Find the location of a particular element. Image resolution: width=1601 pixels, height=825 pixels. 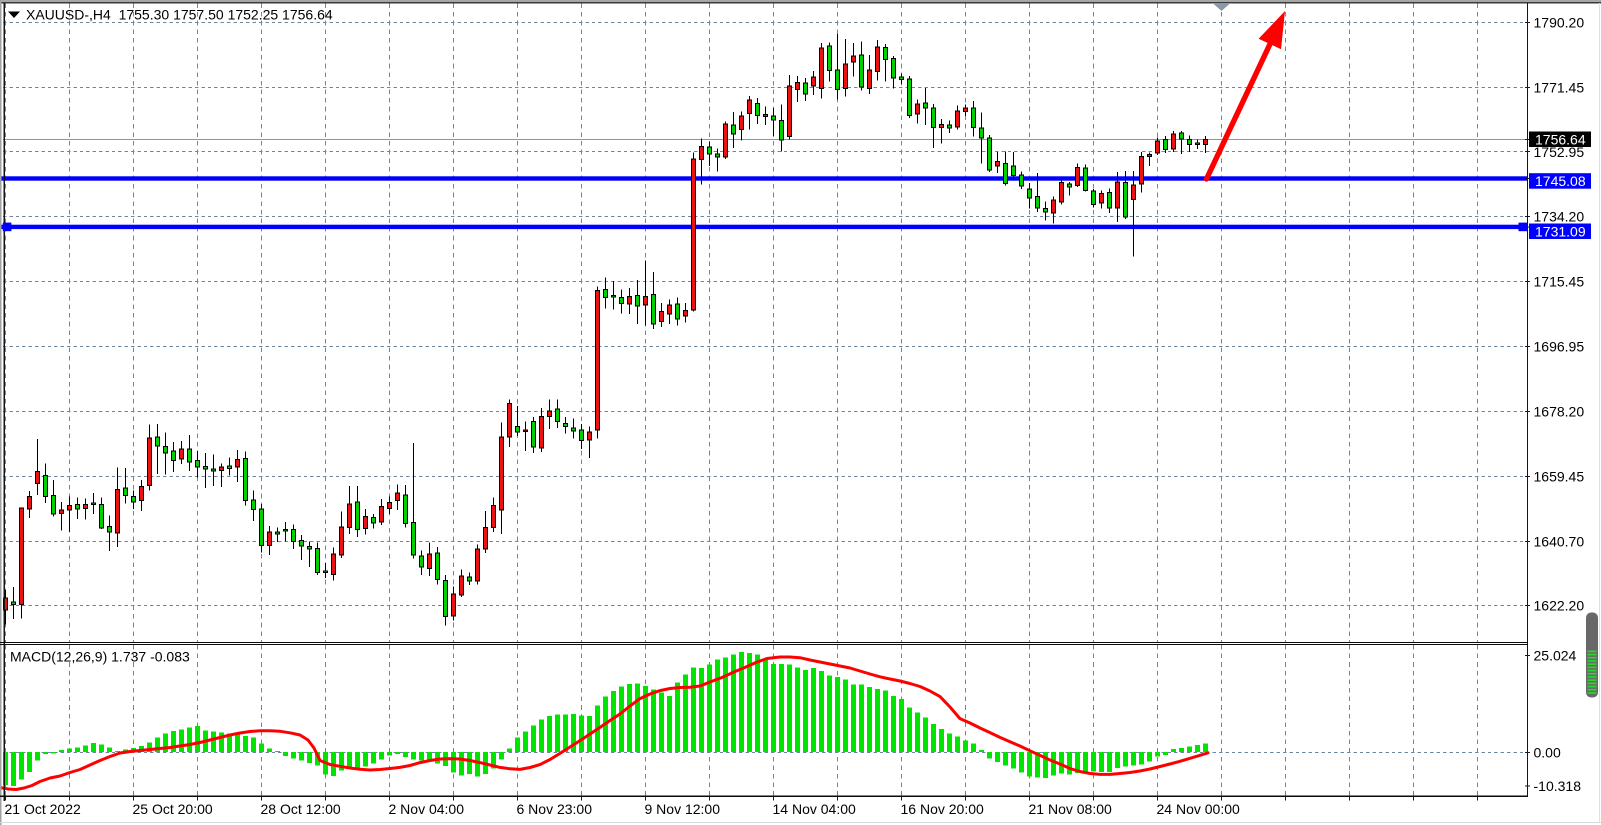

svg-text: 1756.64 is located at coordinates (1560, 139).